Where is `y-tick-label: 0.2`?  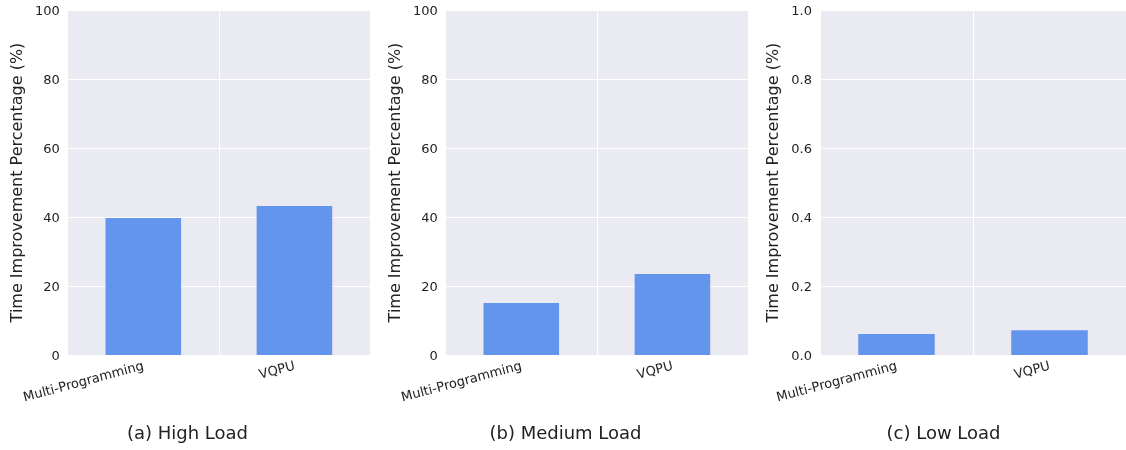 y-tick-label: 0.2 is located at coordinates (801, 286).